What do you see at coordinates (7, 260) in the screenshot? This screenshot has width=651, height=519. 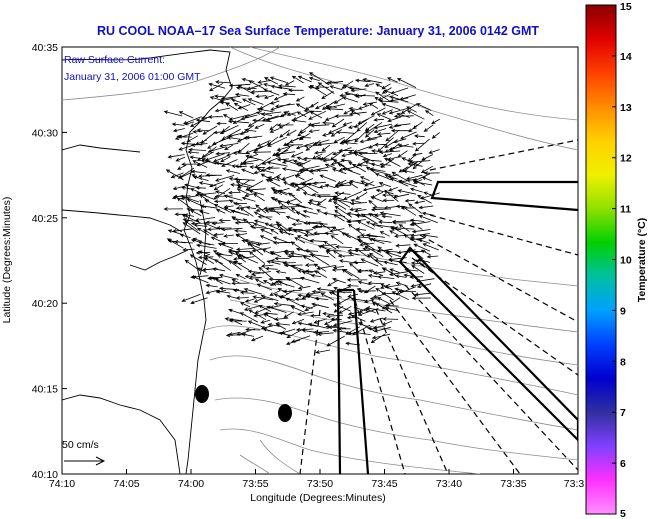 I see `y-axis-label: Latitude (Degrees:Minutes)` at bounding box center [7, 260].